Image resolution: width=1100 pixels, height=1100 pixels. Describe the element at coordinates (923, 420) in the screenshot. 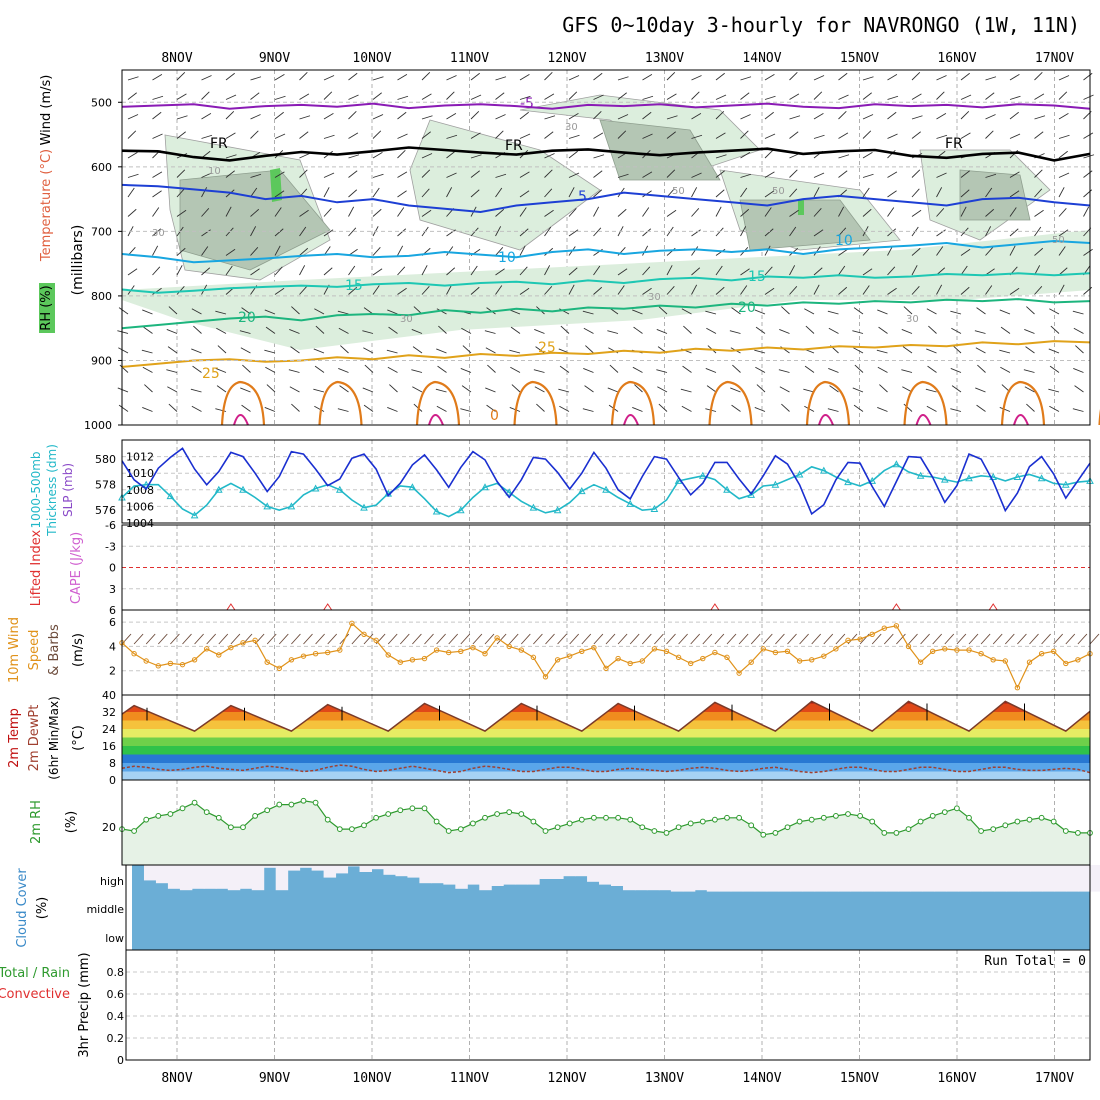

I see `isotherm-arc-hot` at that location.